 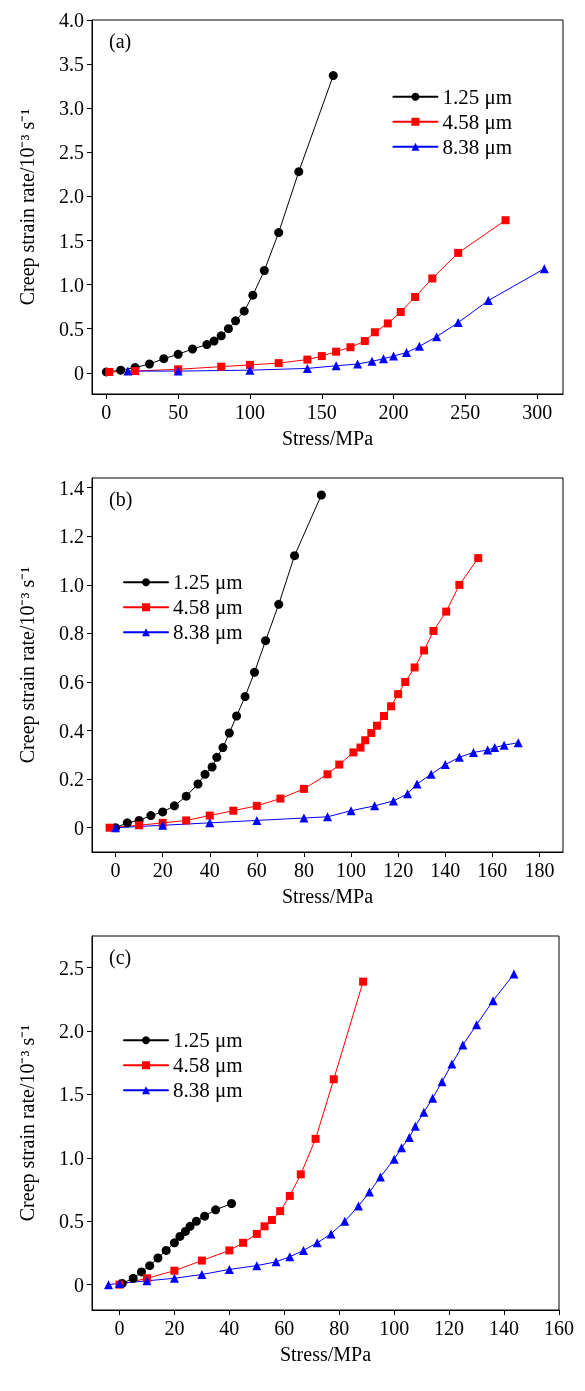 I want to click on x-tick-label: 40, so click(x=209, y=870).